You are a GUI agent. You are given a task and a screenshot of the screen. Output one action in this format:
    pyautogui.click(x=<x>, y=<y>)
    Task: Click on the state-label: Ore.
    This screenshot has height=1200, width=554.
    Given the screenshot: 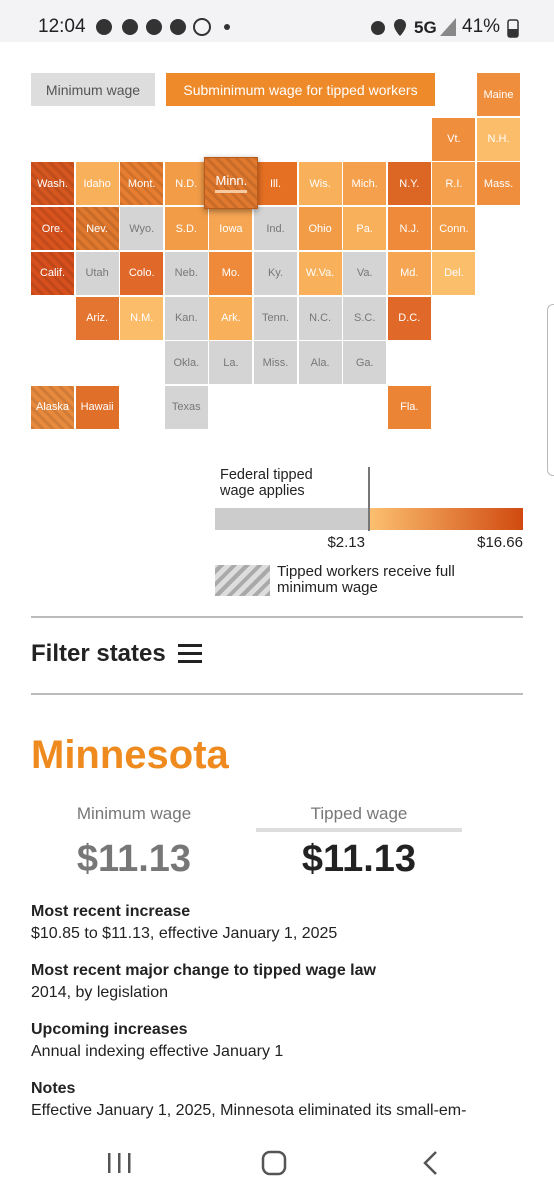 What is the action you would take?
    pyautogui.click(x=52, y=228)
    